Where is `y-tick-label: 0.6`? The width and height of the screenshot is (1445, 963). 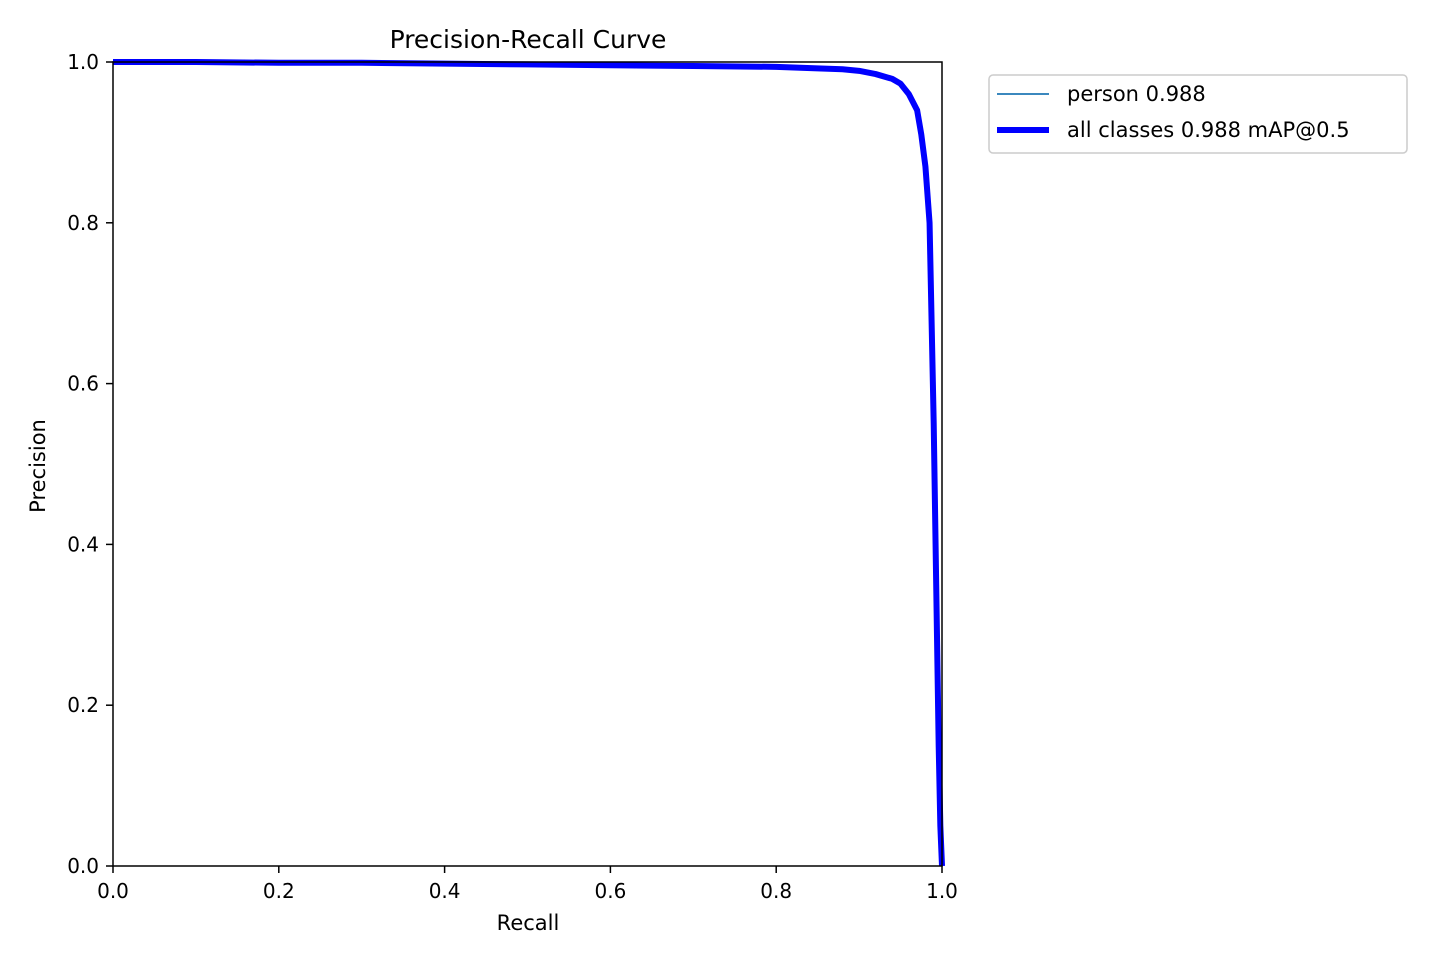 y-tick-label: 0.6 is located at coordinates (83, 384).